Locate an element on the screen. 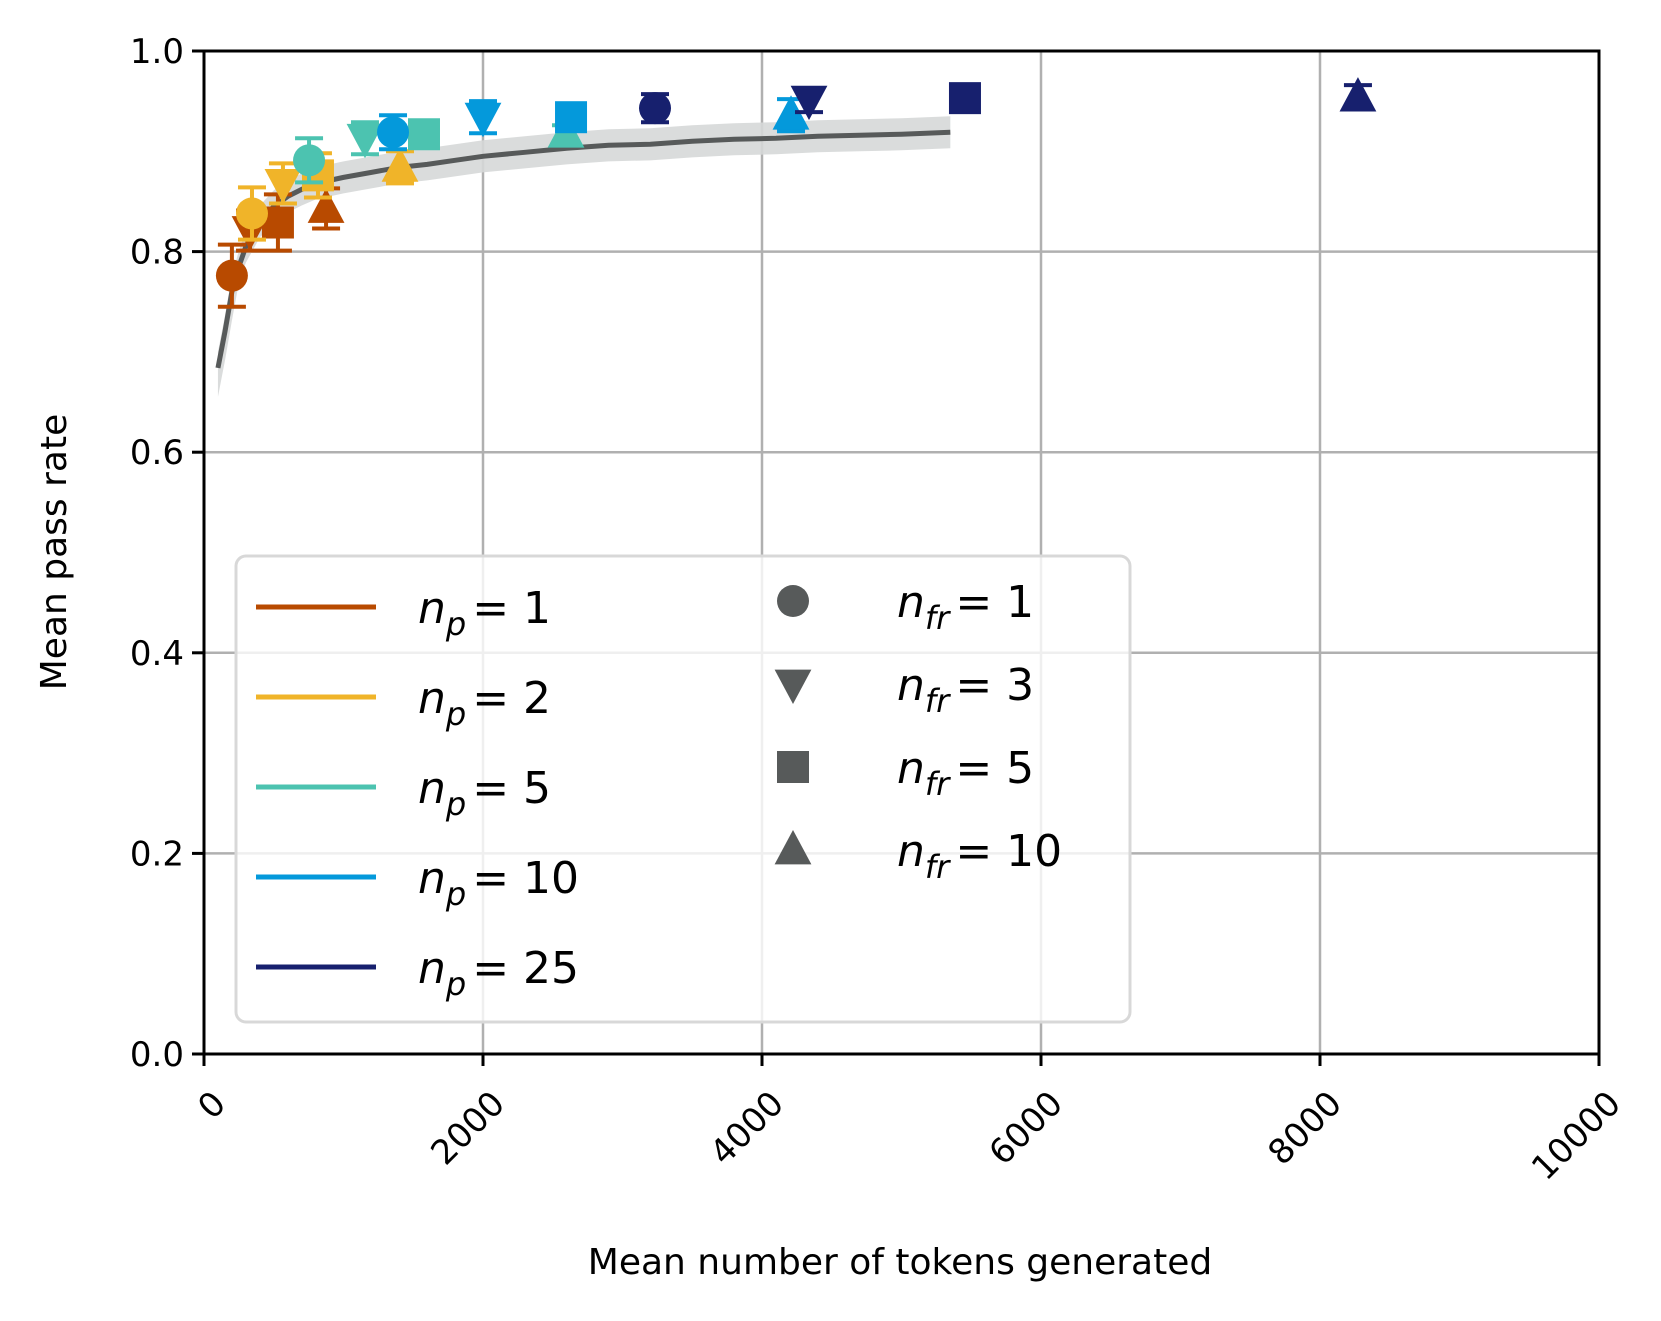  legend-entry-nfr: nfr = 10 is located at coordinates (918, 856).